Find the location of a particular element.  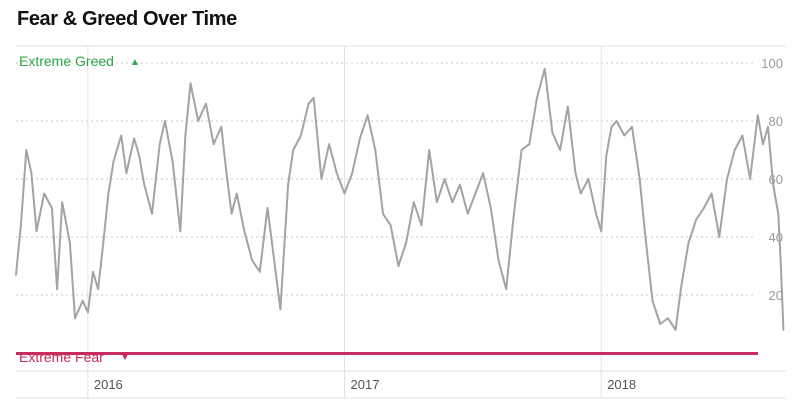

x-tick-label: 2017 is located at coordinates (365, 384).